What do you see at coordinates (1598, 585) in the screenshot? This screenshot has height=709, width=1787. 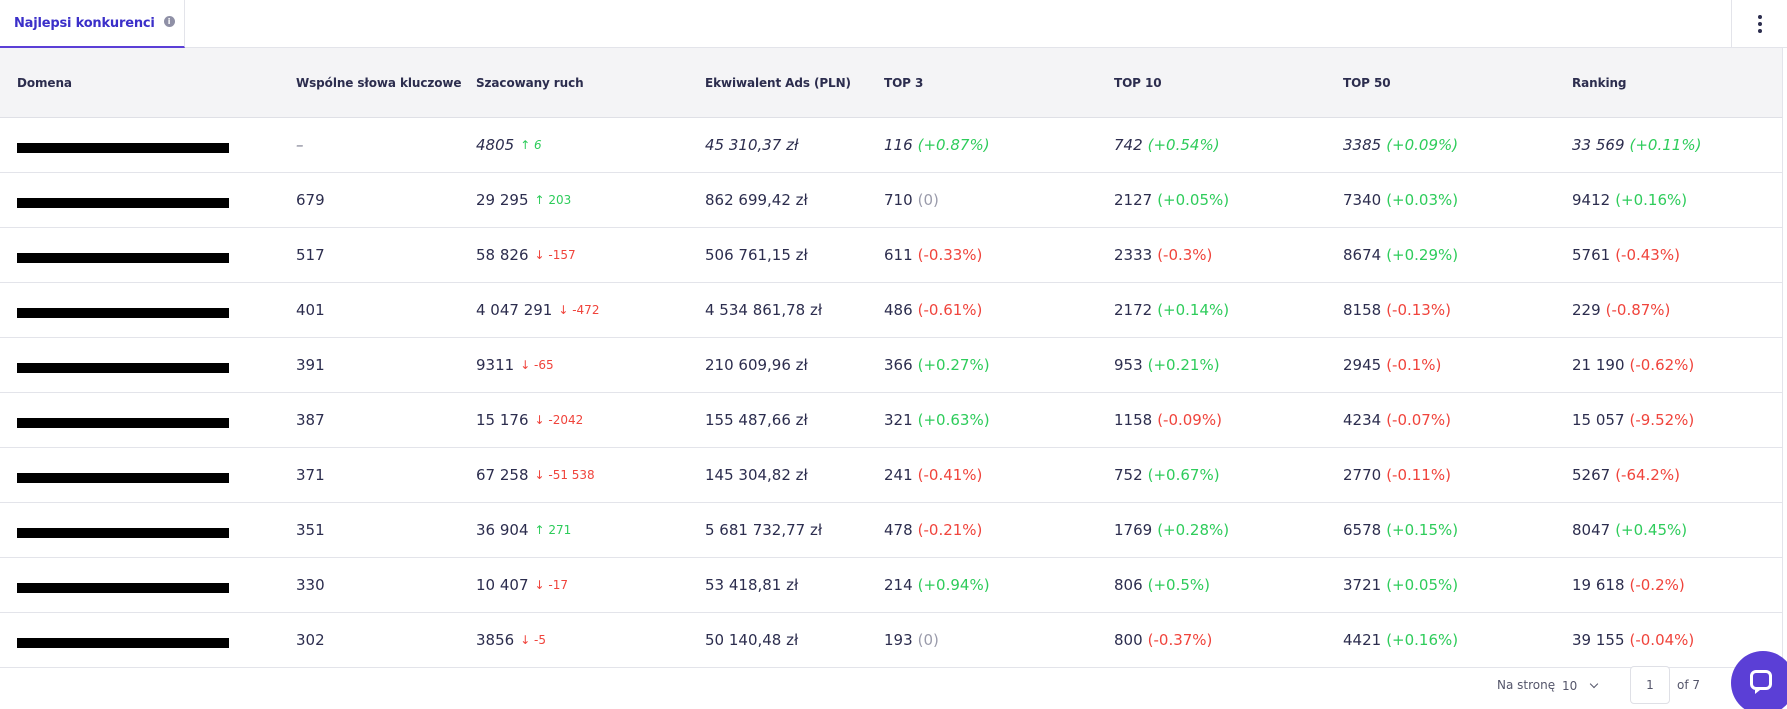 I see `rank-value: 19 618` at bounding box center [1598, 585].